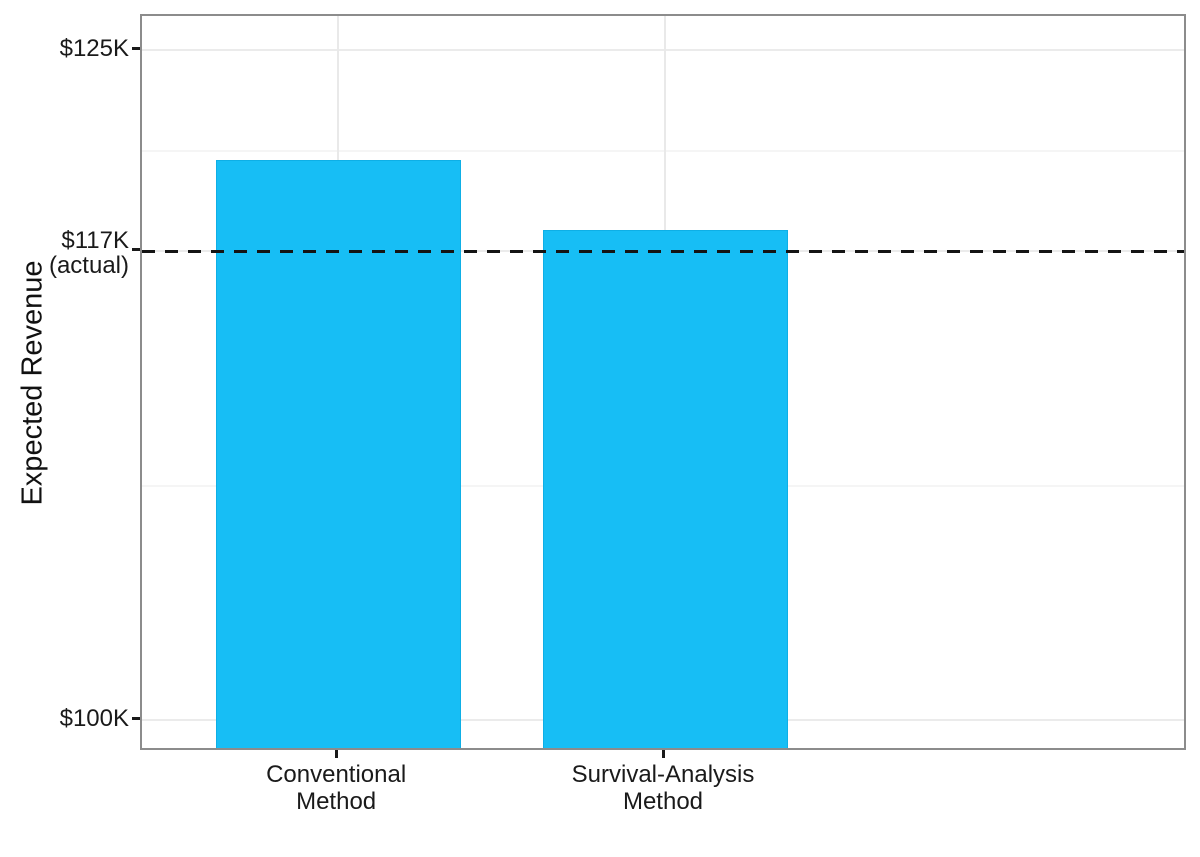 The height and width of the screenshot is (857, 1200). What do you see at coordinates (88, 253) in the screenshot?
I see `y-tick-label: $117K (actual)` at bounding box center [88, 253].